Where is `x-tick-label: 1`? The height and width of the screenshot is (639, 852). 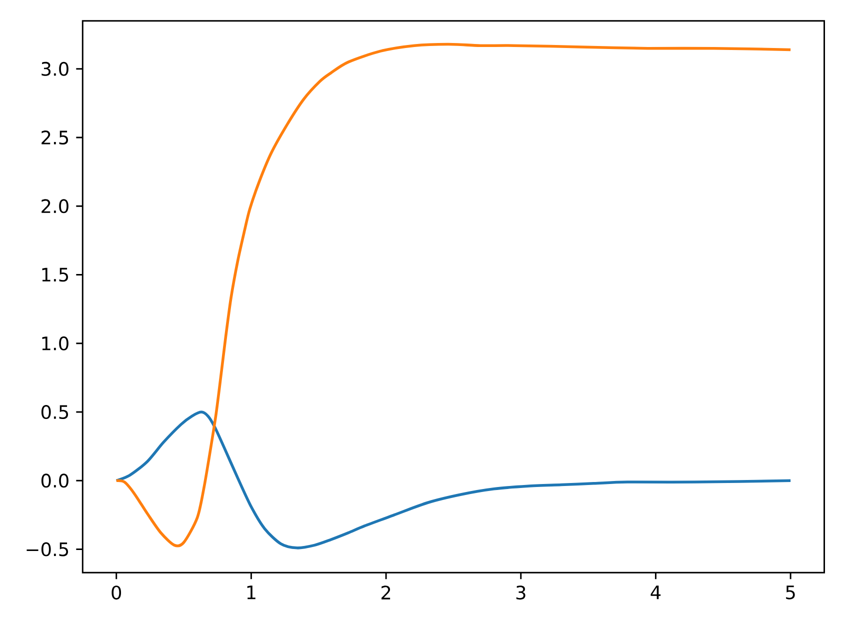
x-tick-label: 1 is located at coordinates (251, 593).